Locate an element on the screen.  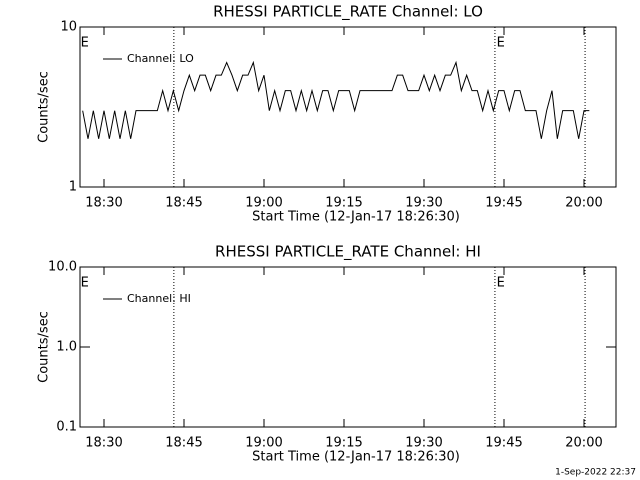
y-tick-label: 1 is located at coordinates (73, 187).